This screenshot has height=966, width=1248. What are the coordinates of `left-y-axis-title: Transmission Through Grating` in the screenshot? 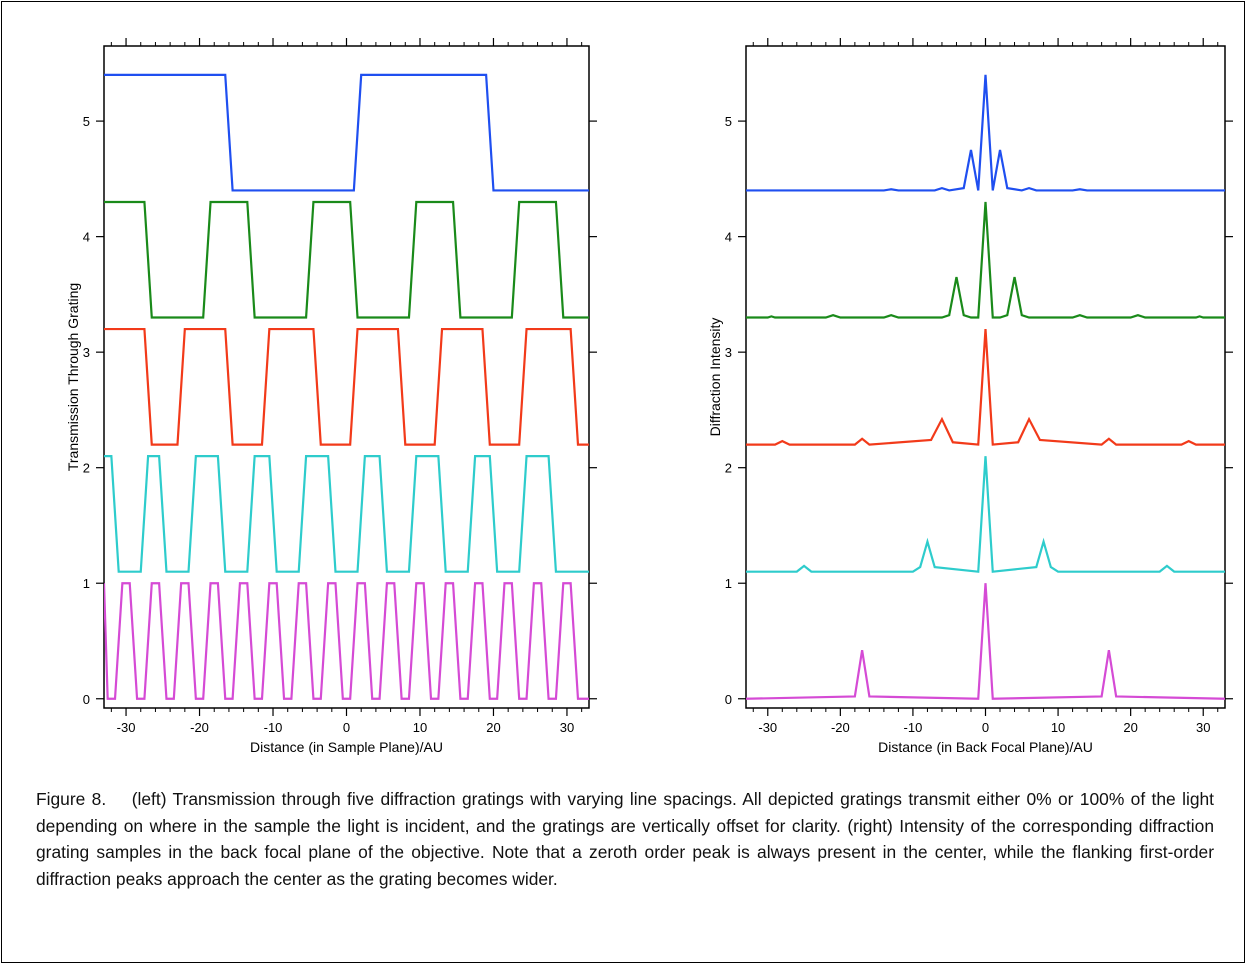 It's located at (73, 377).